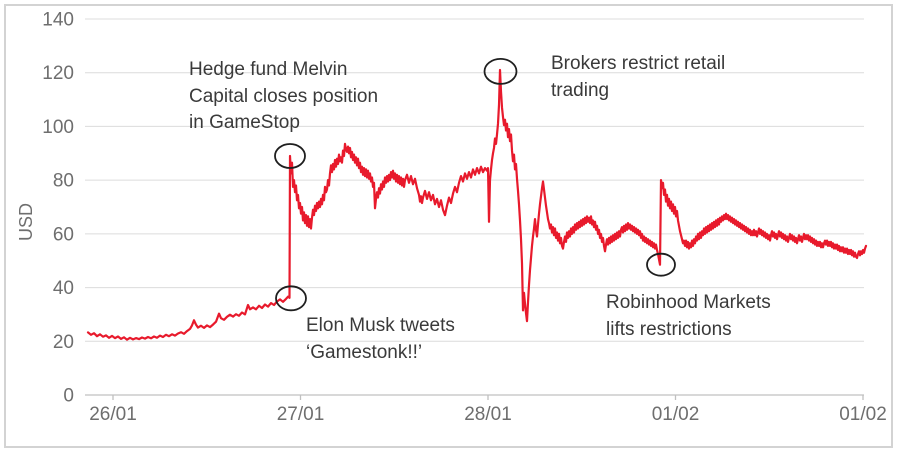  Describe the element at coordinates (58, 73) in the screenshot. I see `y-tick-label: 120` at that location.